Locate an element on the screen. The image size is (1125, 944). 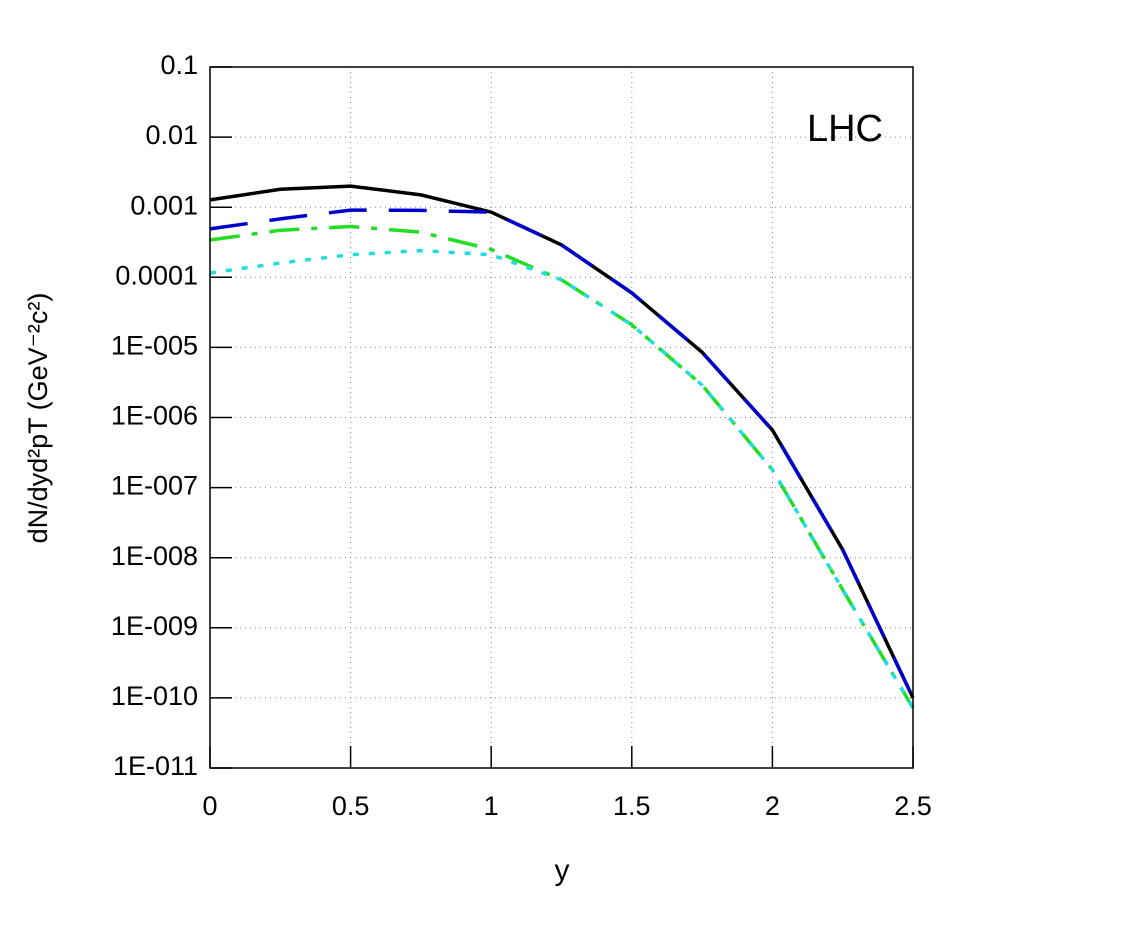
y-tick-label: 1E-011 is located at coordinates (155, 766).